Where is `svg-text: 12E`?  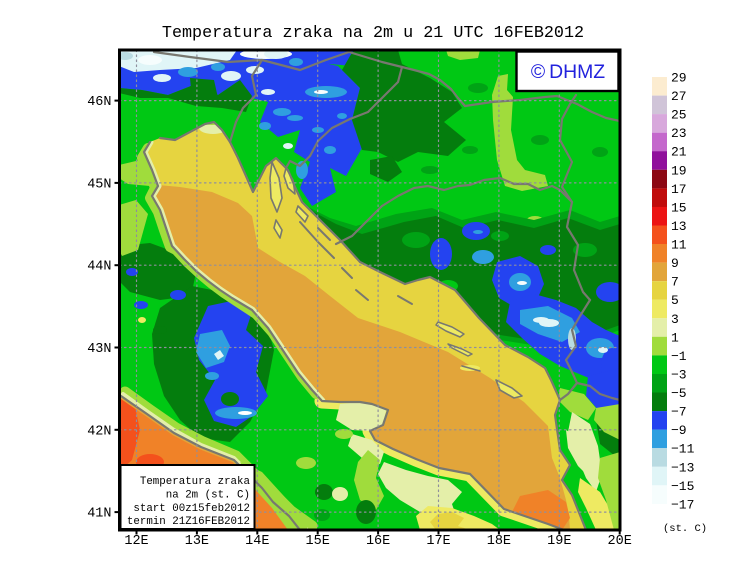 svg-text: 12E is located at coordinates (136, 541).